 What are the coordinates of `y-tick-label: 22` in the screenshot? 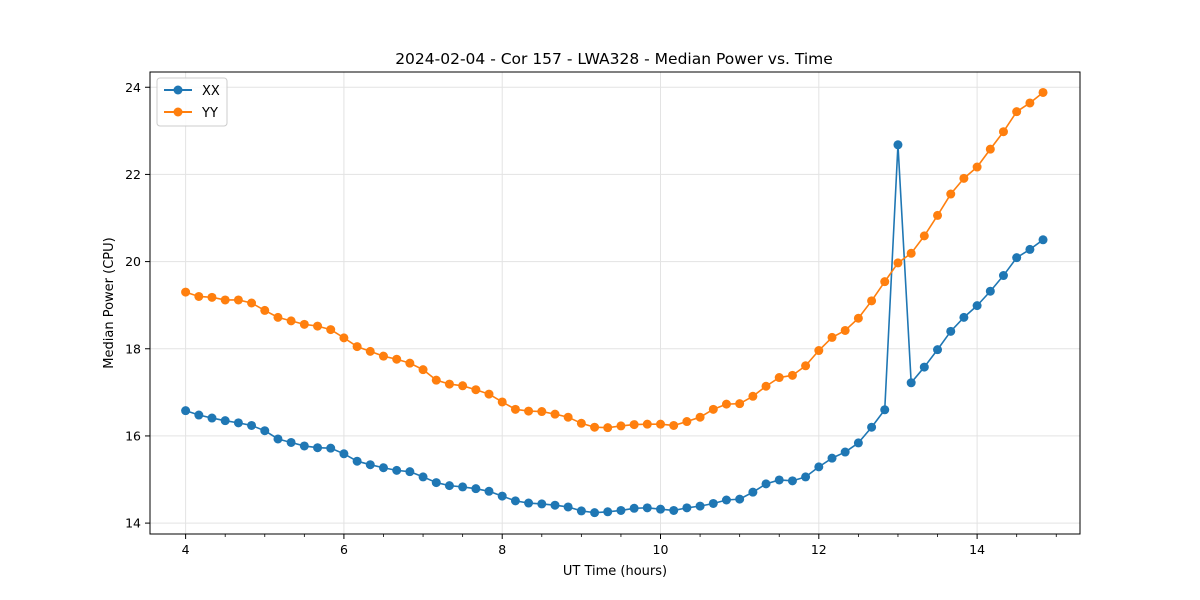 It's located at (133, 174).